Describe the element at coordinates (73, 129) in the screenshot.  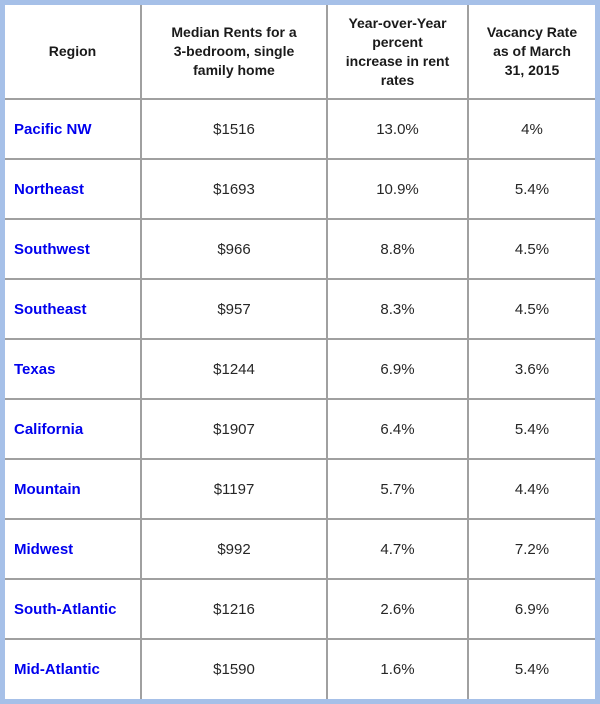
I see `region-link: Pacific NW` at that location.